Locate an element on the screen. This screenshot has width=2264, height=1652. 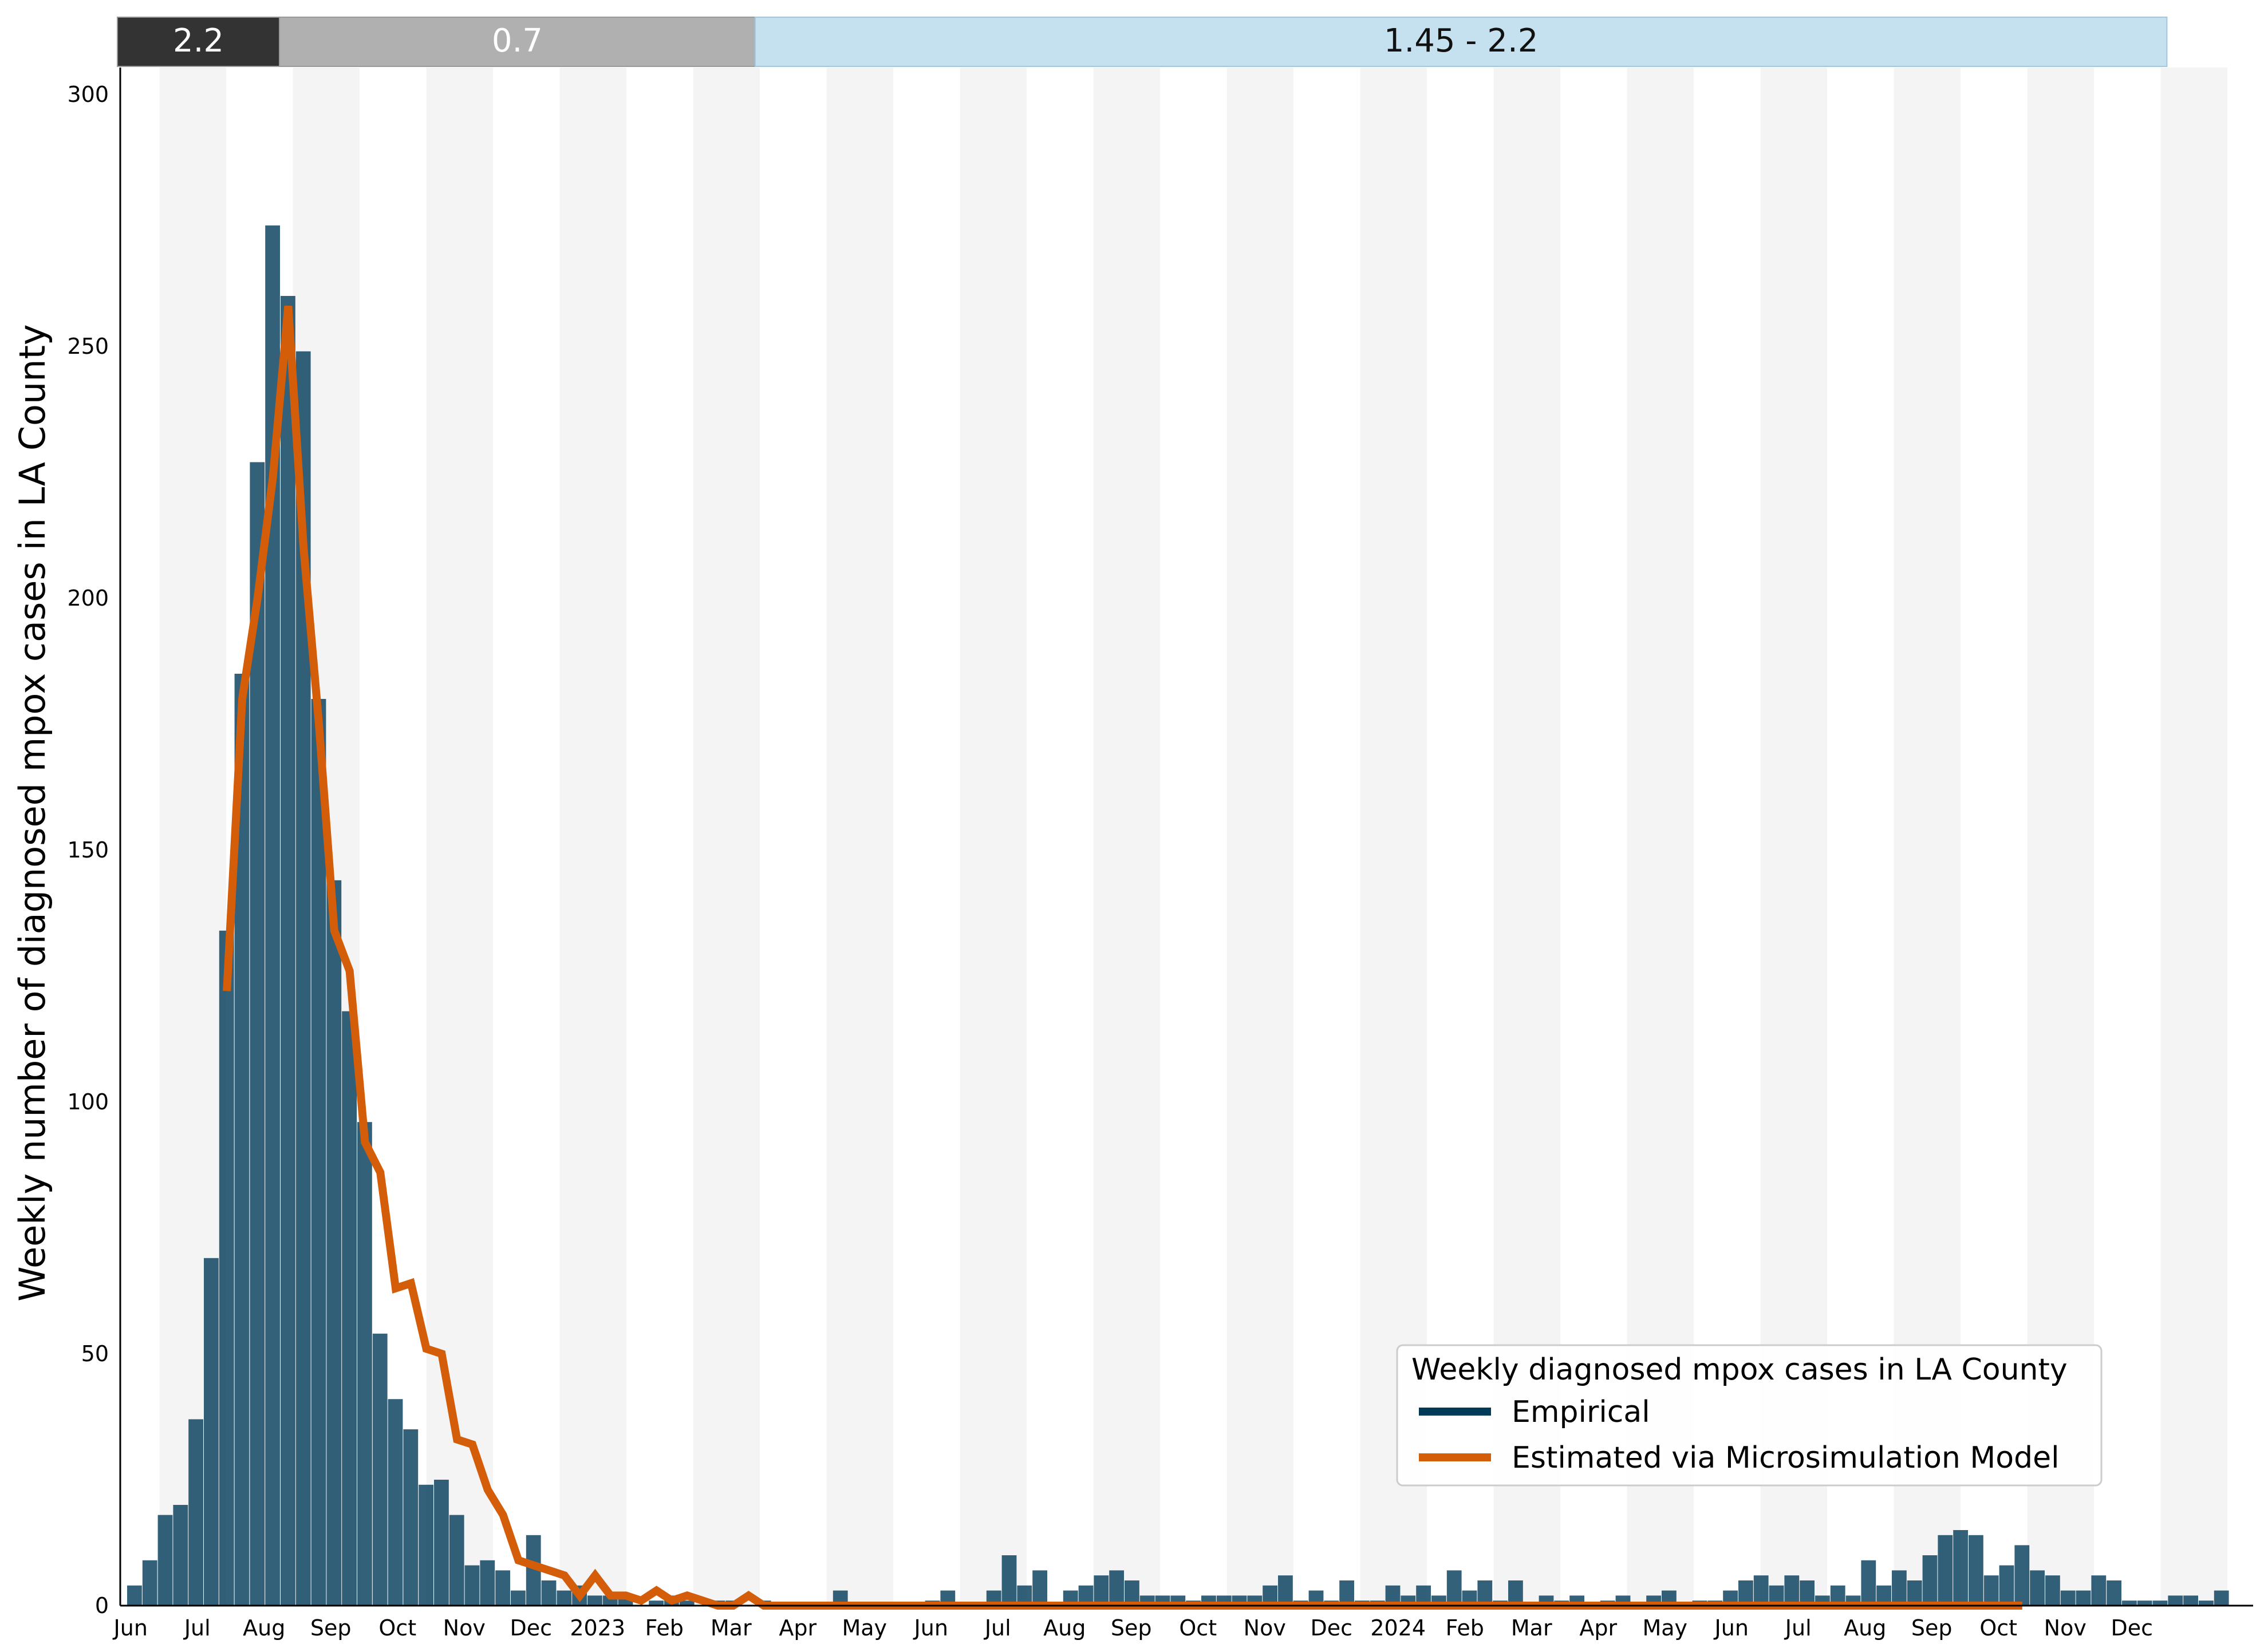
band-label: 2.2 is located at coordinates (198, 41).